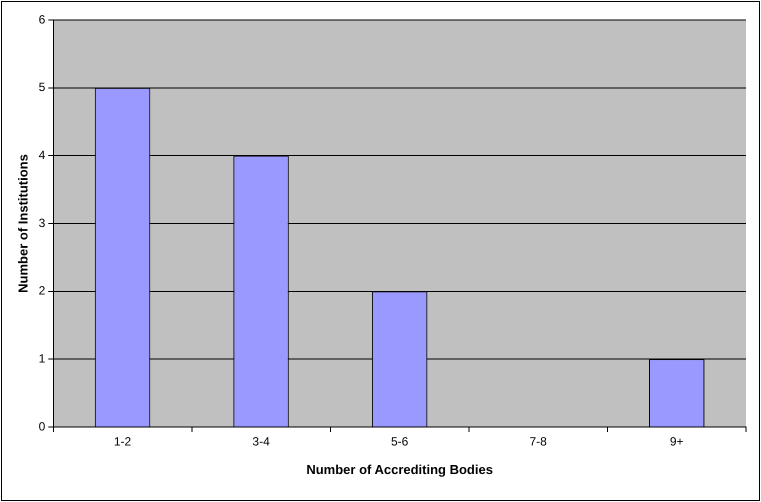  I want to click on x-axis-title: Number of Accrediting Bodies, so click(399, 469).